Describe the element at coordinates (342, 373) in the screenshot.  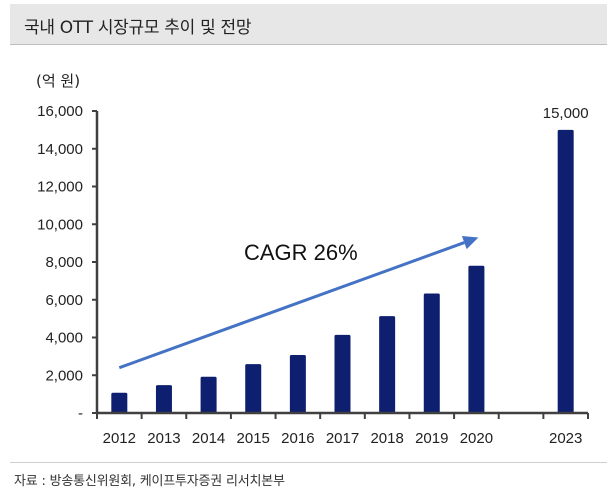
I see `bar-2017` at that location.